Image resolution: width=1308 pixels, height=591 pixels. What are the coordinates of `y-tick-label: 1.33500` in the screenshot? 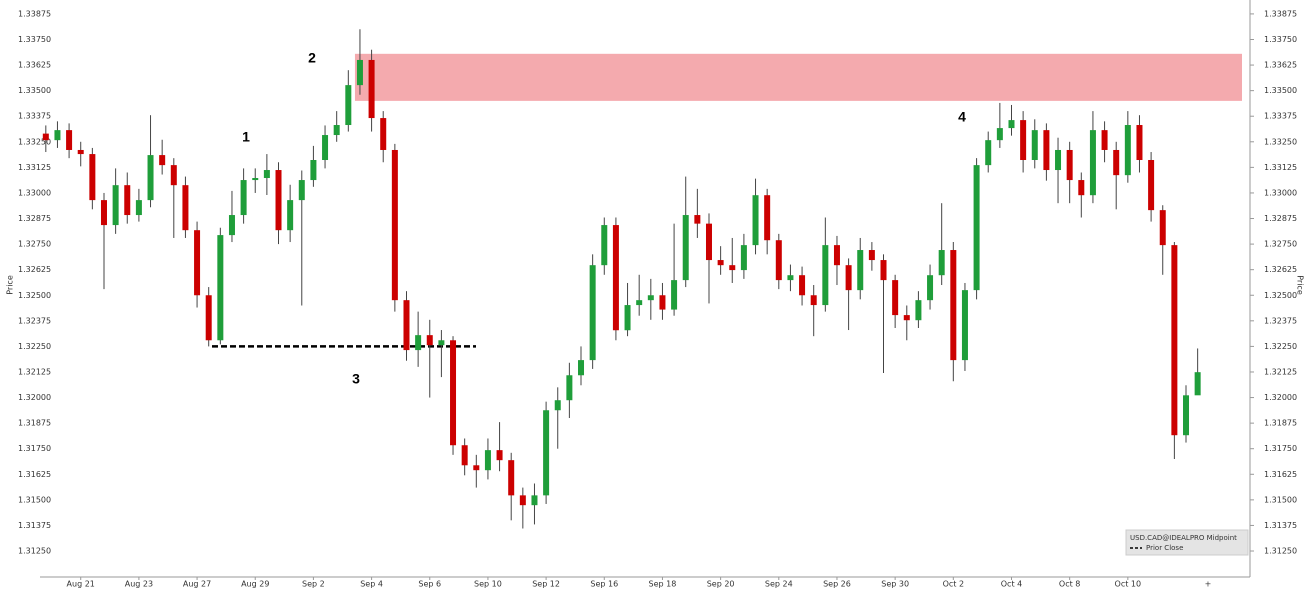 It's located at (1280, 90).